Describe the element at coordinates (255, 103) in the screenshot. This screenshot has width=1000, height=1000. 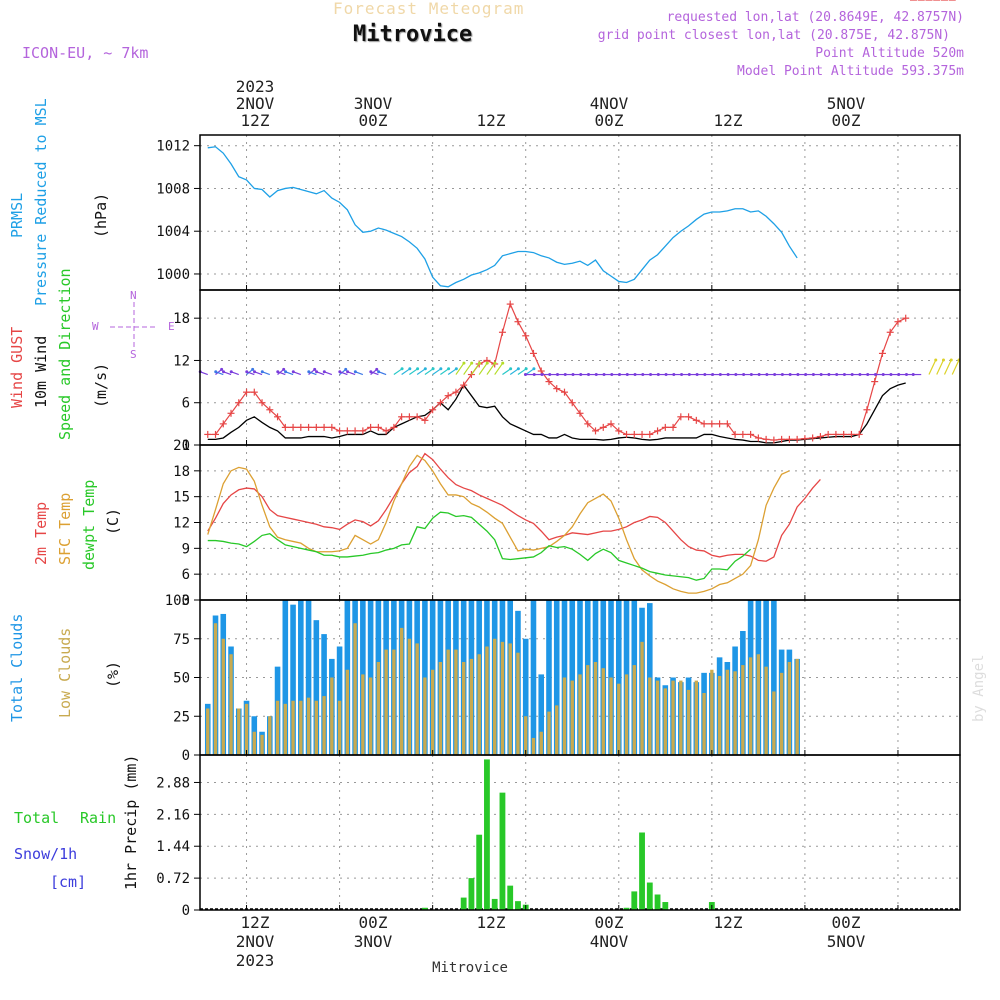
I see `top-day-label: 2NOV` at that location.